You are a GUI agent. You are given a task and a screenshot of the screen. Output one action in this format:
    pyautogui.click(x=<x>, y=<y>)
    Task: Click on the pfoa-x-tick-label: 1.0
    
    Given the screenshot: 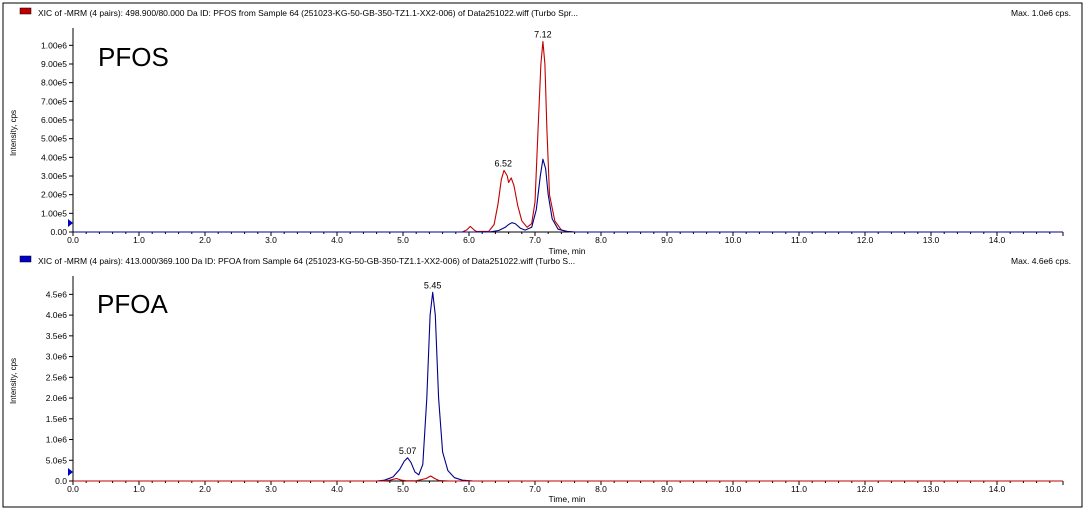 What is the action you would take?
    pyautogui.click(x=139, y=489)
    